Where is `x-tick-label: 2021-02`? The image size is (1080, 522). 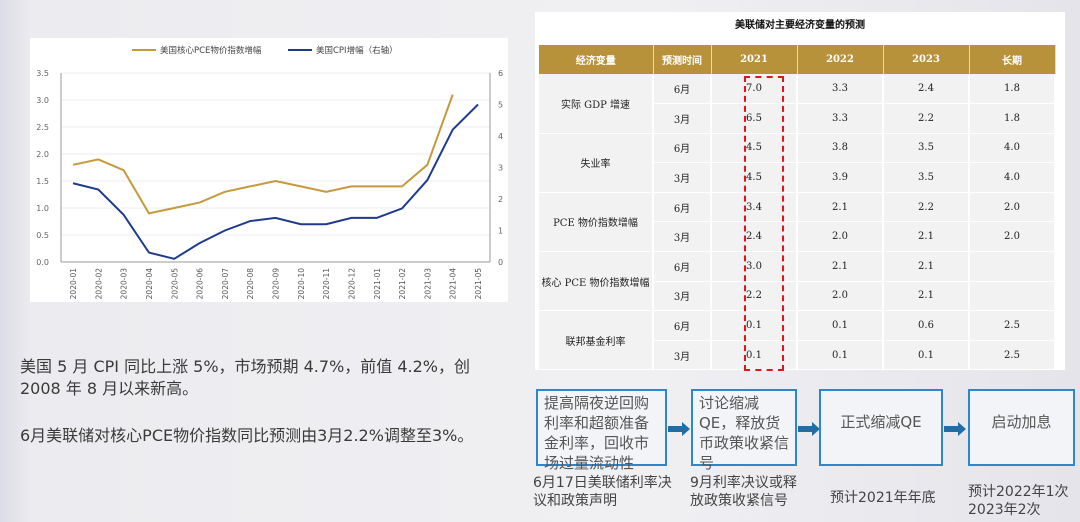 x-tick-label: 2021-02 is located at coordinates (402, 284).